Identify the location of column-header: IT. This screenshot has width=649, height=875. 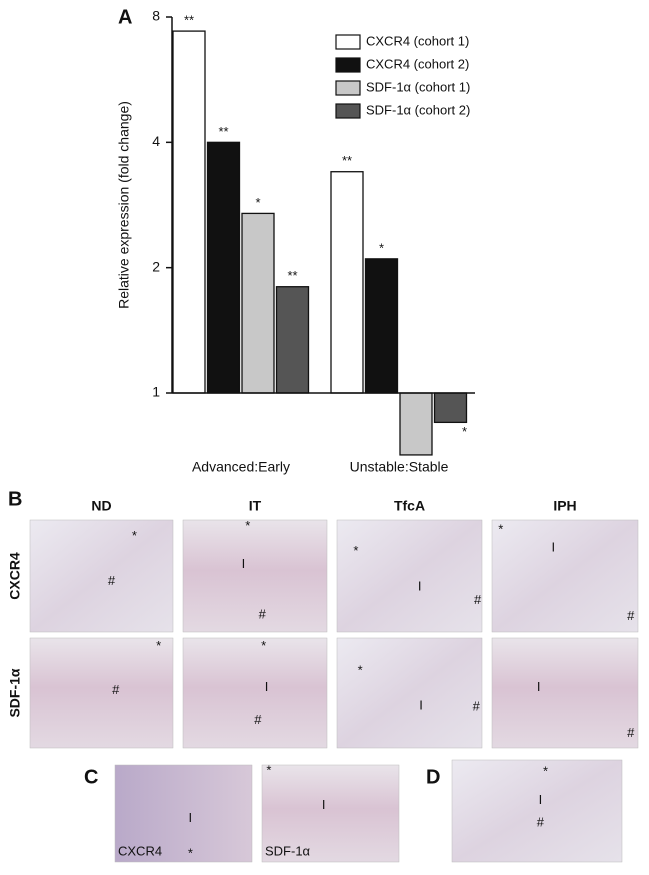
(255, 506).